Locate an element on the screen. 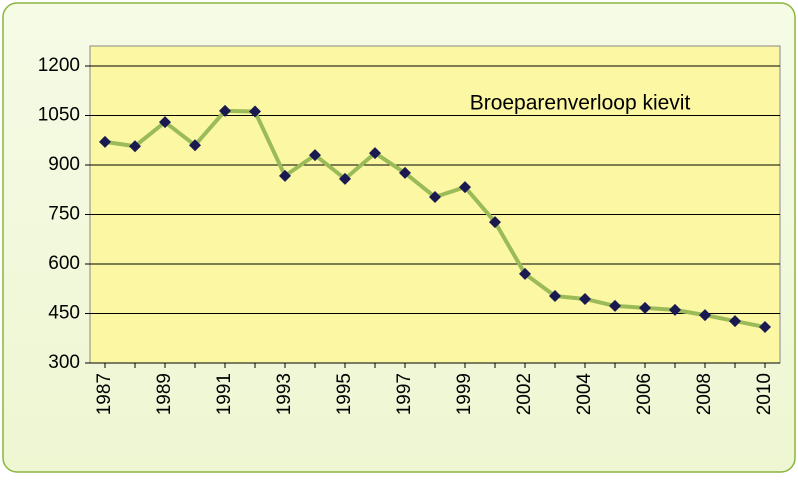 The image size is (798, 480). y-tick-label: 900 is located at coordinates (64, 164).